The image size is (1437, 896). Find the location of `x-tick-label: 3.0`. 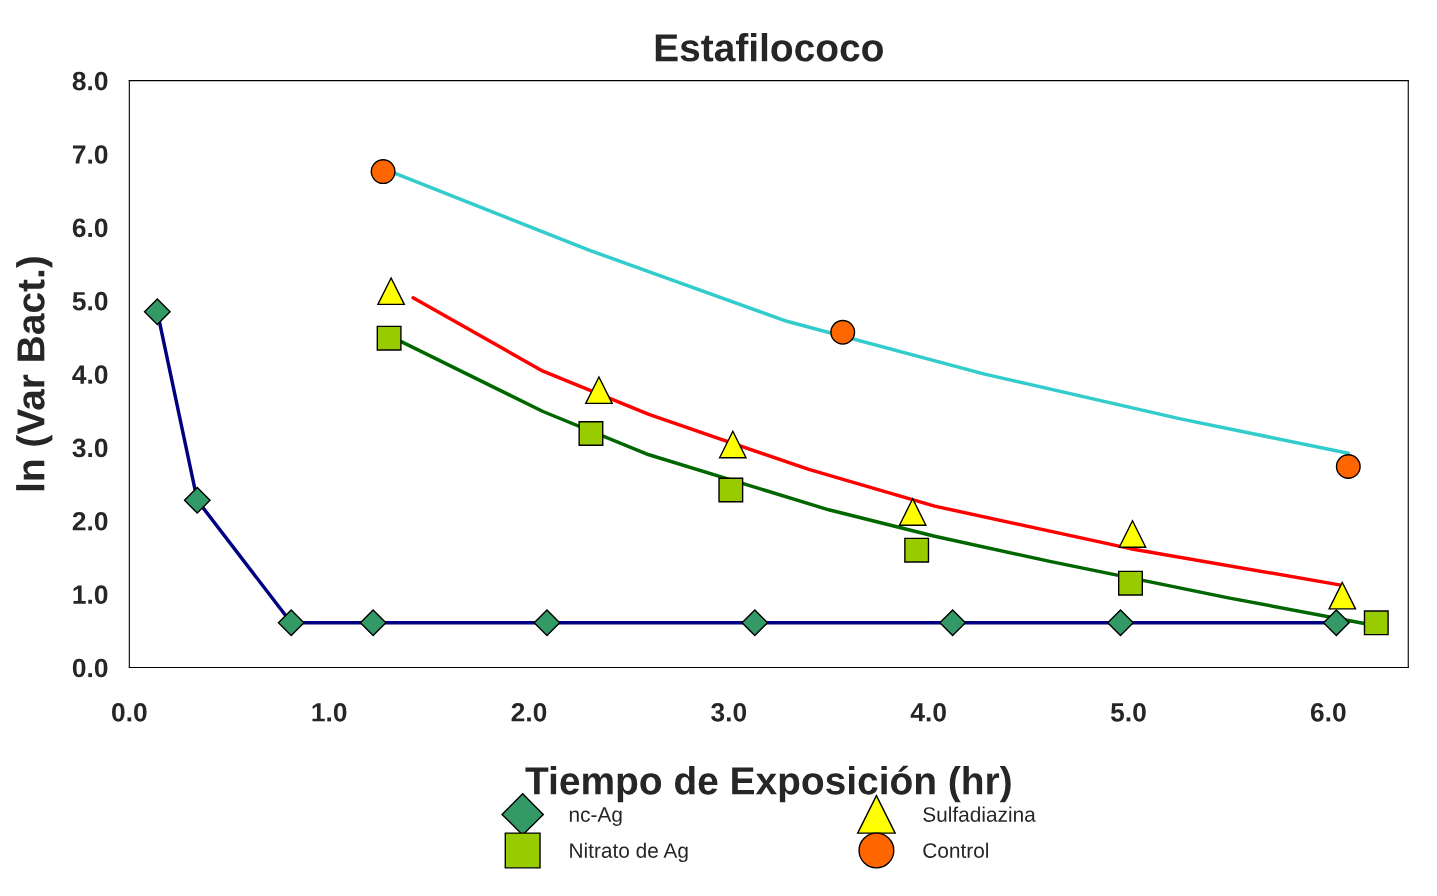

x-tick-label: 3.0 is located at coordinates (729, 712).